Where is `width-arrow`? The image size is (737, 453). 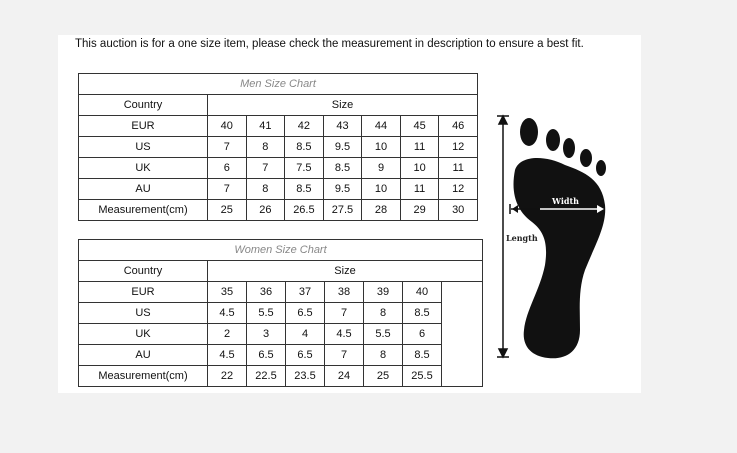 width-arrow is located at coordinates (556, 209).